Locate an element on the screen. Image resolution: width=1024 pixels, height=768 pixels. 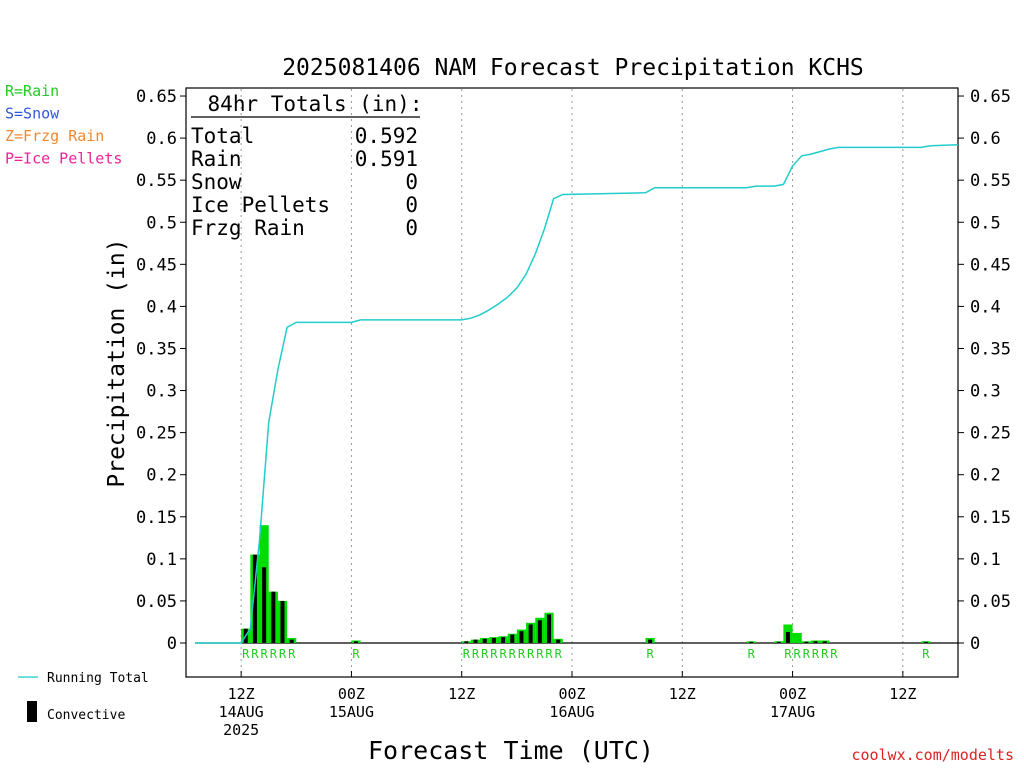
y-tick-label-left: 0.3 is located at coordinates (161, 392).